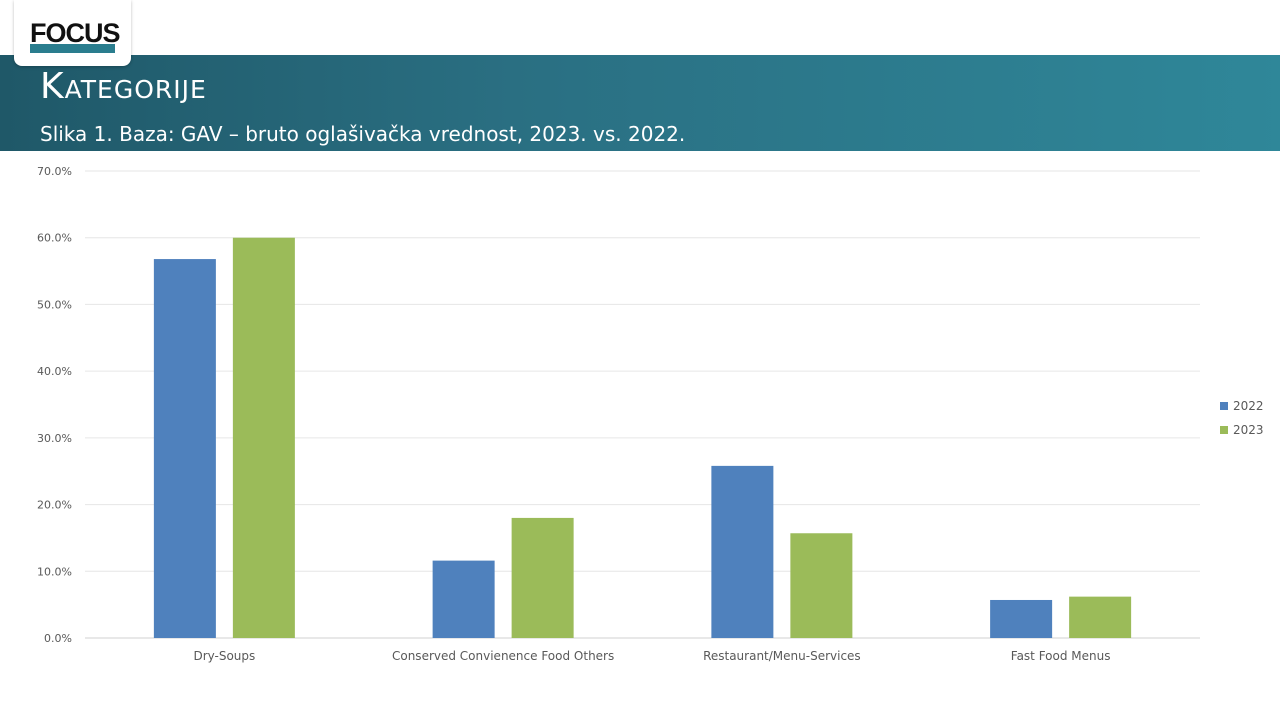 This screenshot has height=720, width=1280. Describe the element at coordinates (54, 505) in the screenshot. I see `y-tick-label: 20.0%` at that location.